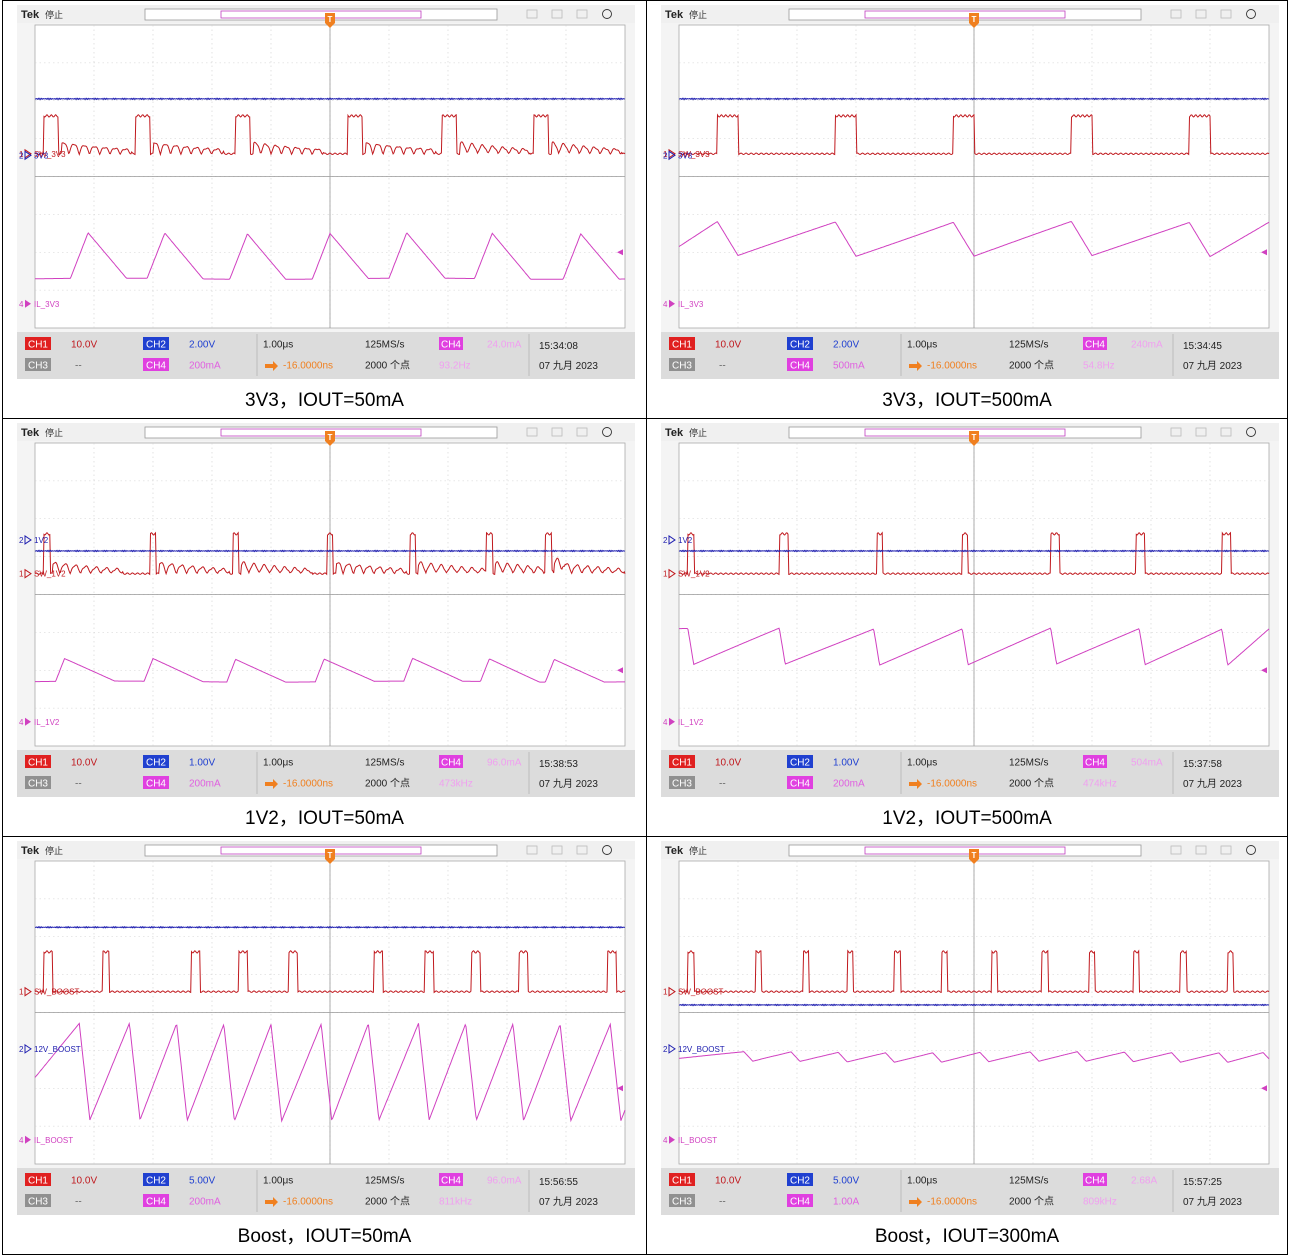  I want to click on trigger-level: 24.0mA, so click(504, 345).